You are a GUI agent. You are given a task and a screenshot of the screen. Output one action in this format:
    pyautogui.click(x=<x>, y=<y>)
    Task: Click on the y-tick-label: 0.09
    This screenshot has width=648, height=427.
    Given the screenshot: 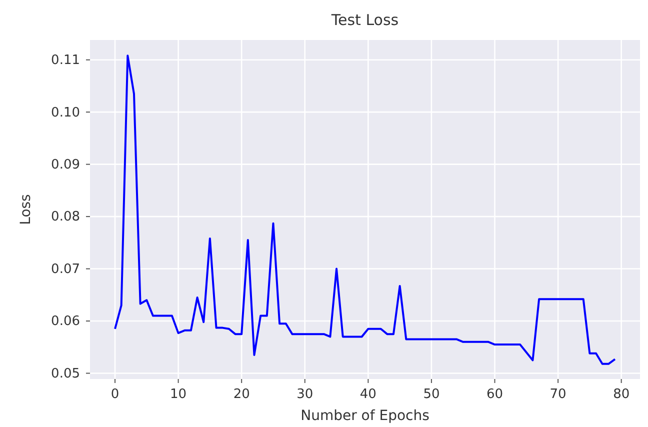 What is the action you would take?
    pyautogui.click(x=65, y=164)
    